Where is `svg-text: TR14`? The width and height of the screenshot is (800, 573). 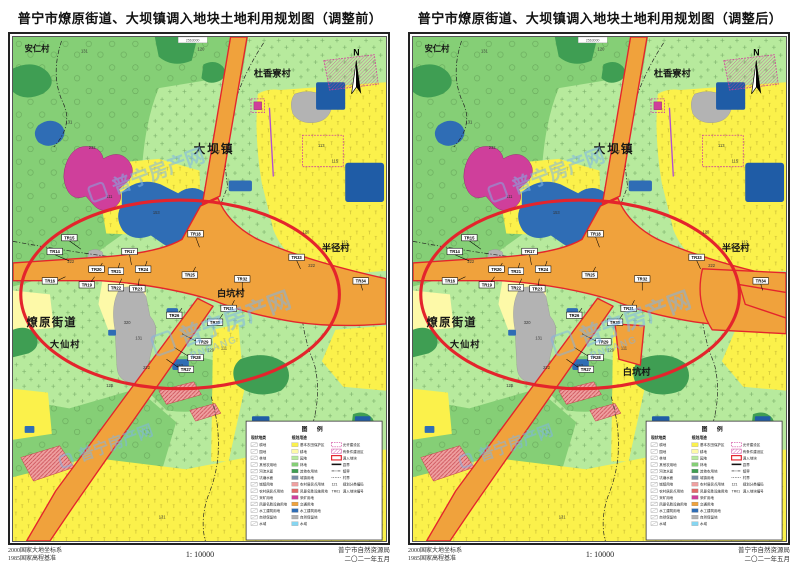 svg-text: TR14 is located at coordinates (54, 251).